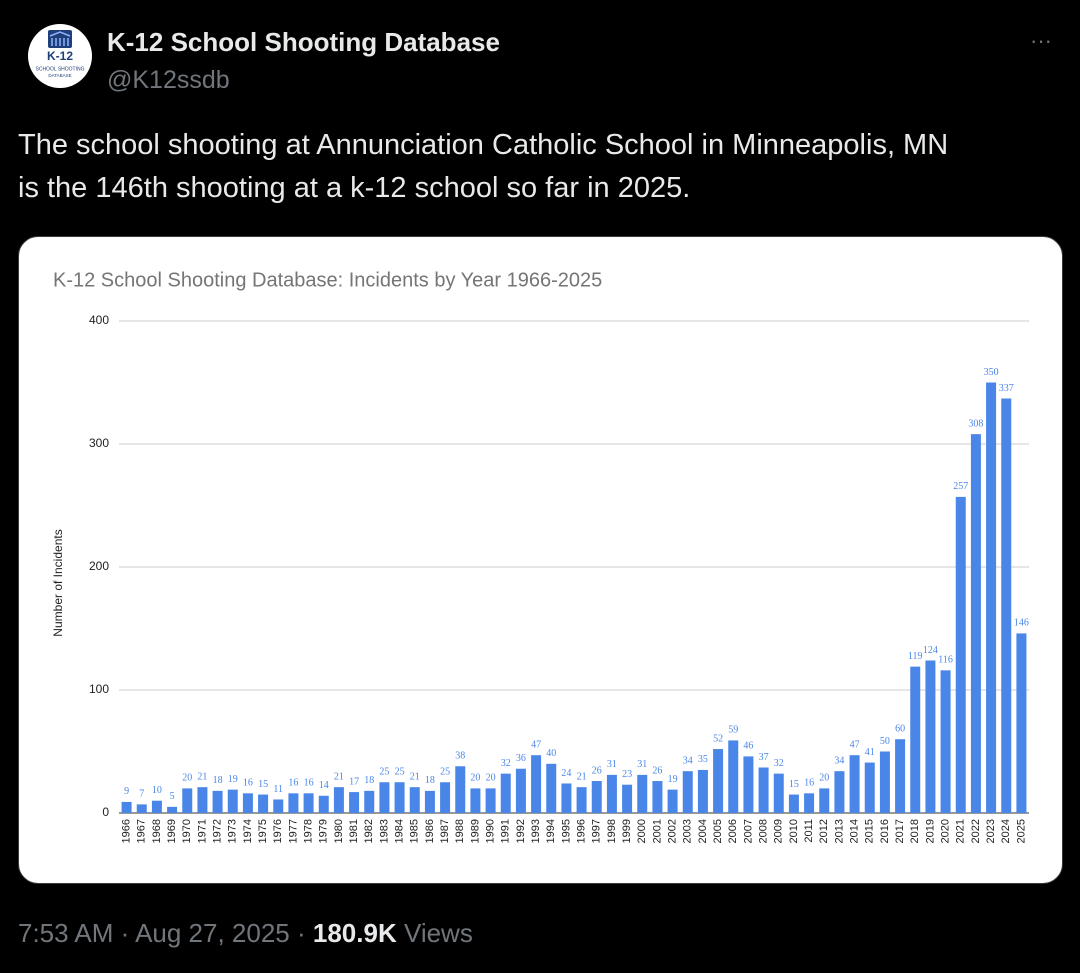 This screenshot has height=973, width=1080. I want to click on x-tick-label: 1997, so click(597, 831).